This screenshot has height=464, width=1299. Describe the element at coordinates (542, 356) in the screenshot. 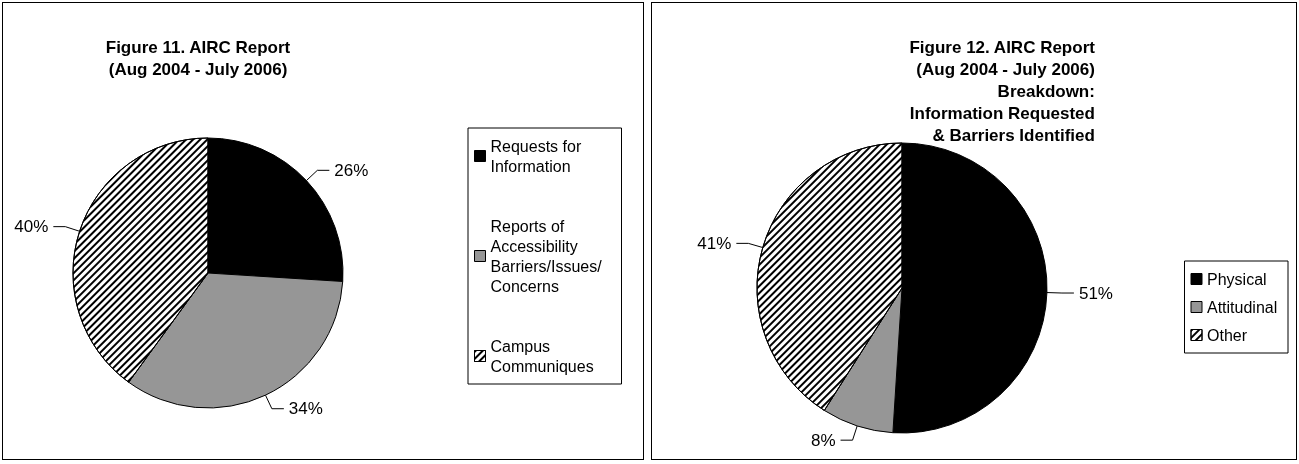

I see `legend-label: Campus Communiques` at that location.